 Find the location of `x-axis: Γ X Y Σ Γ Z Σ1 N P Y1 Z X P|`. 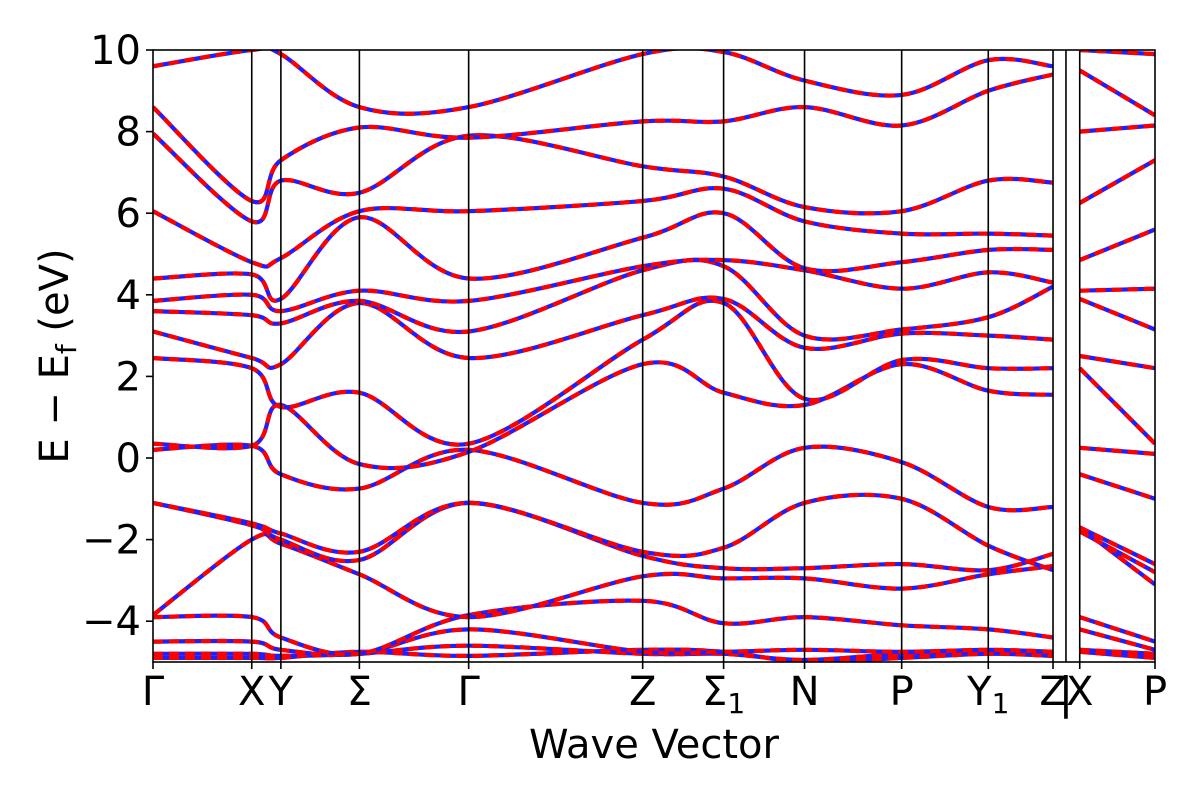

x-axis: Γ X Y Σ Γ Z Σ1 N P Y1 Z X P| is located at coordinates (654, 691).